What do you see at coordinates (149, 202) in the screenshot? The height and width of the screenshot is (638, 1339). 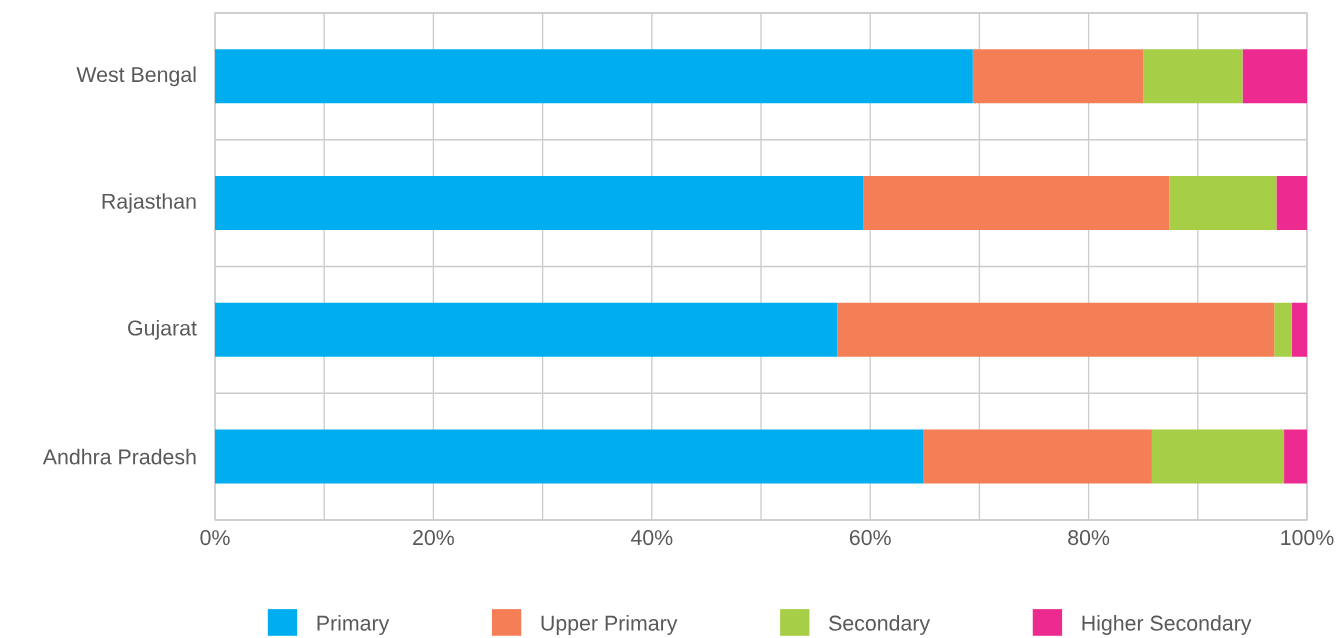 I see `y-tick-label: Rajasthan` at bounding box center [149, 202].